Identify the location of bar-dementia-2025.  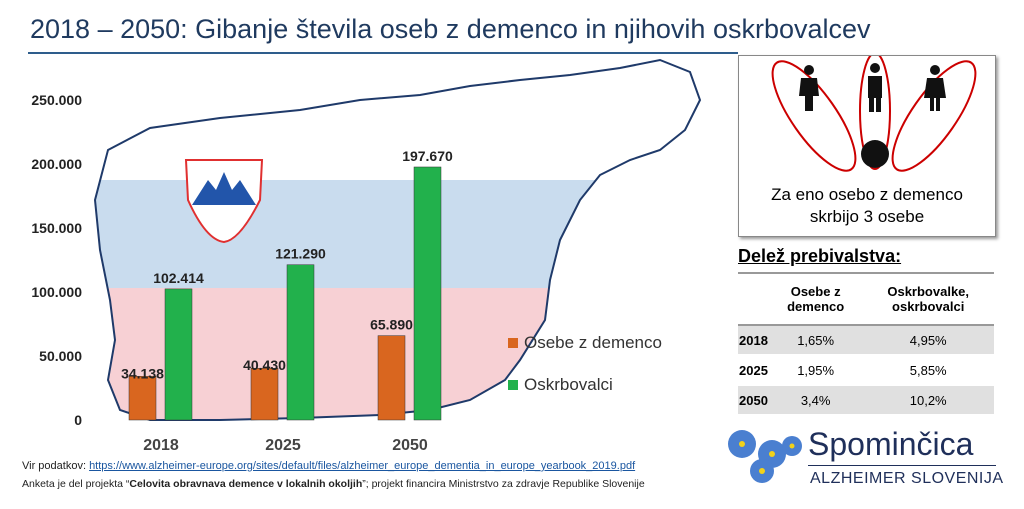
(264, 394).